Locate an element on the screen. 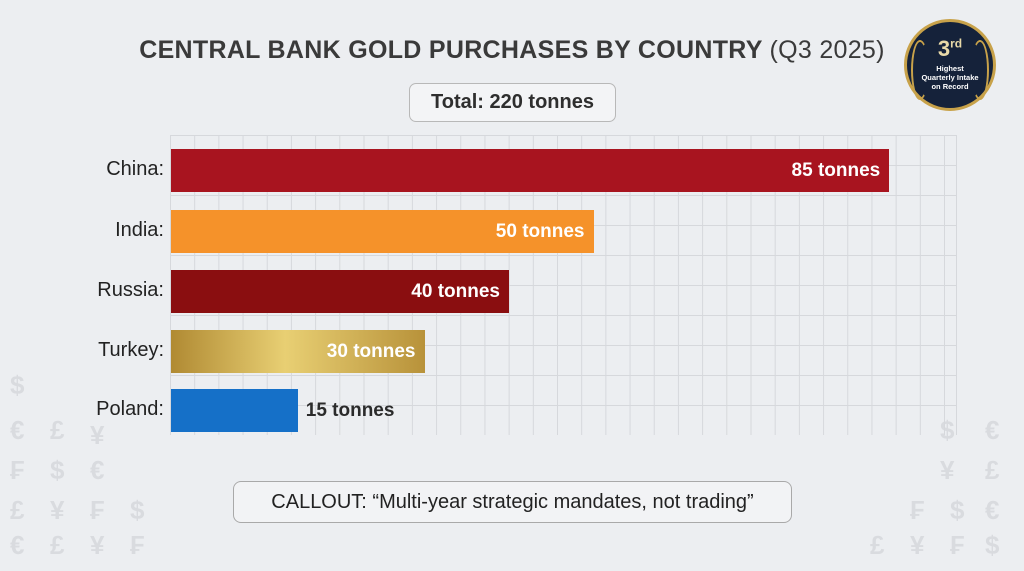 This screenshot has height=571, width=1024. data-label: 30 tonnes is located at coordinates (371, 351).